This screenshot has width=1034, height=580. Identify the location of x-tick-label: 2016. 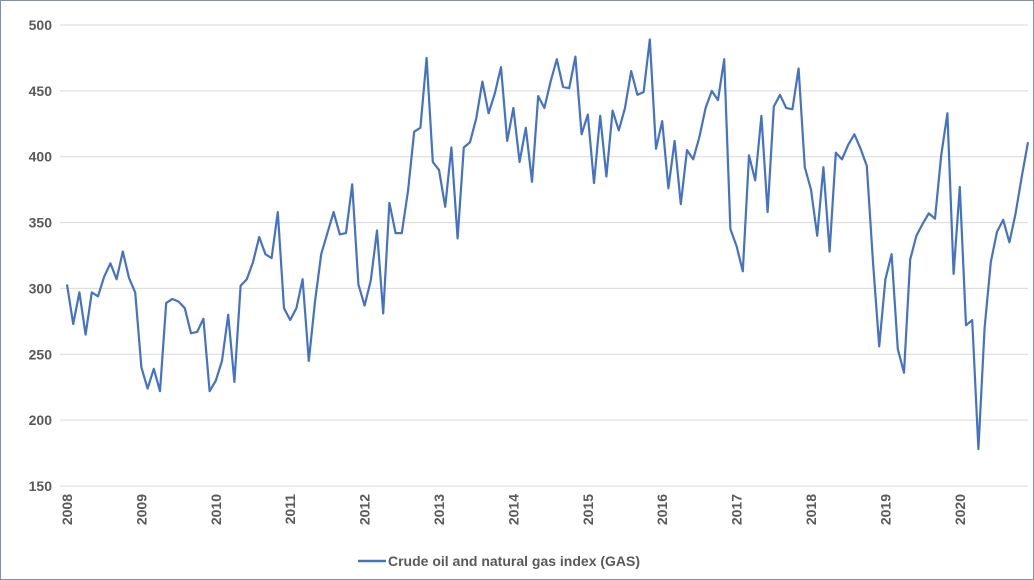
(662, 509).